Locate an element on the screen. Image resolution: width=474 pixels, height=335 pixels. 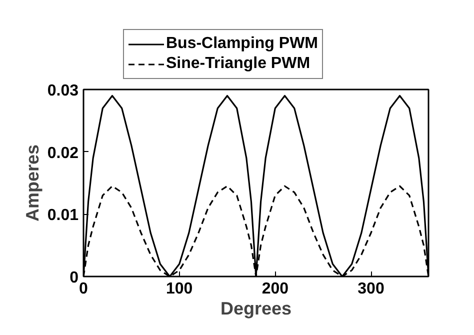
y-tick-label: 0.01 is located at coordinates (63, 215).